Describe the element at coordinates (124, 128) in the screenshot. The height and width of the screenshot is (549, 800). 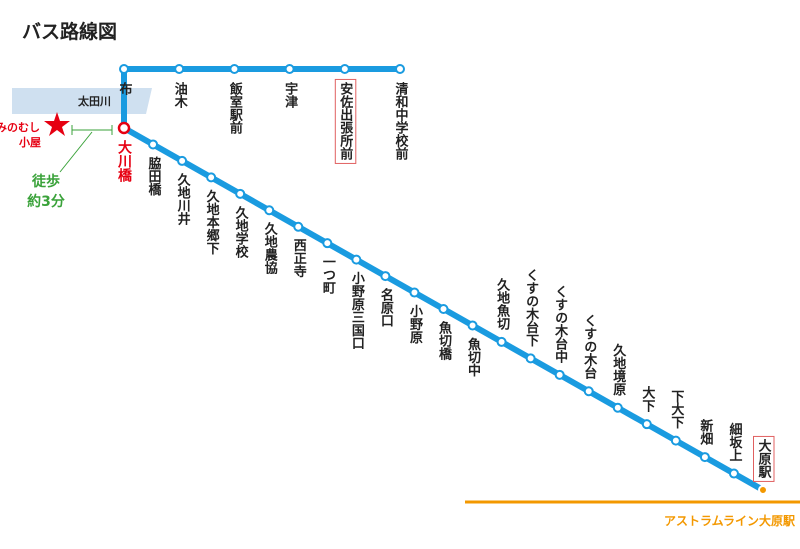
I see `junction` at that location.